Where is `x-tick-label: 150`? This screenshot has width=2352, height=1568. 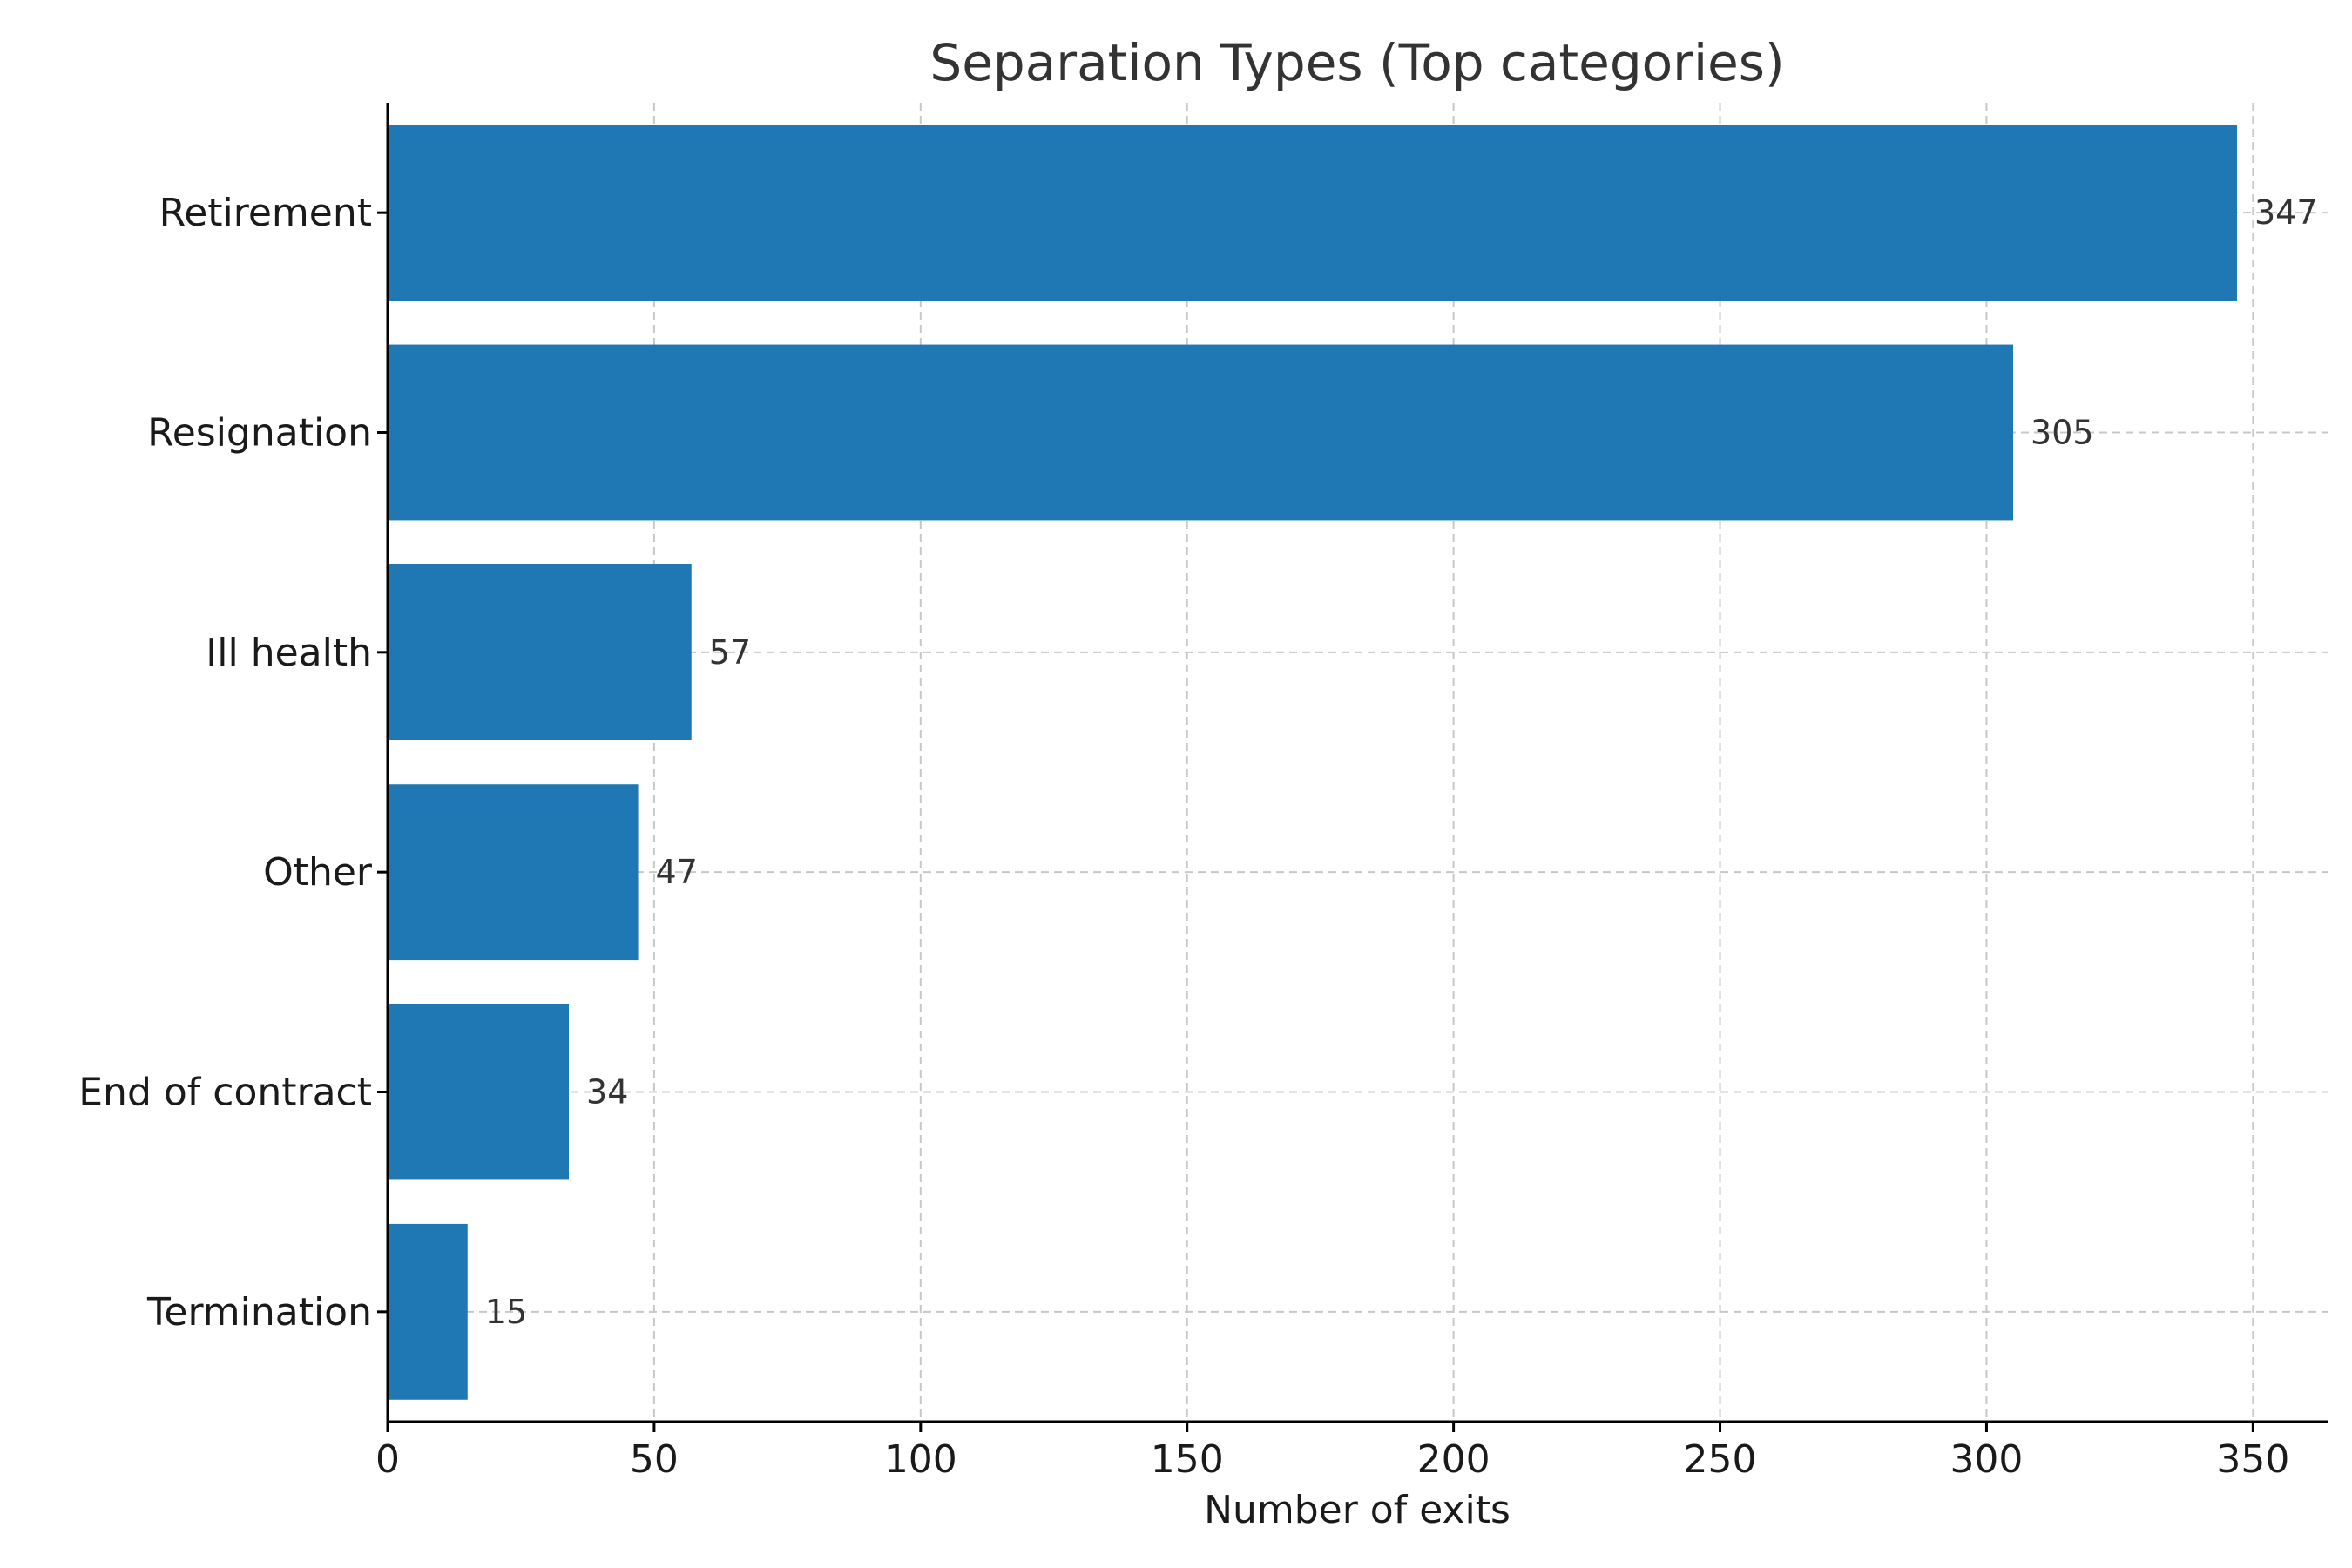 x-tick-label: 150 is located at coordinates (1187, 1459).